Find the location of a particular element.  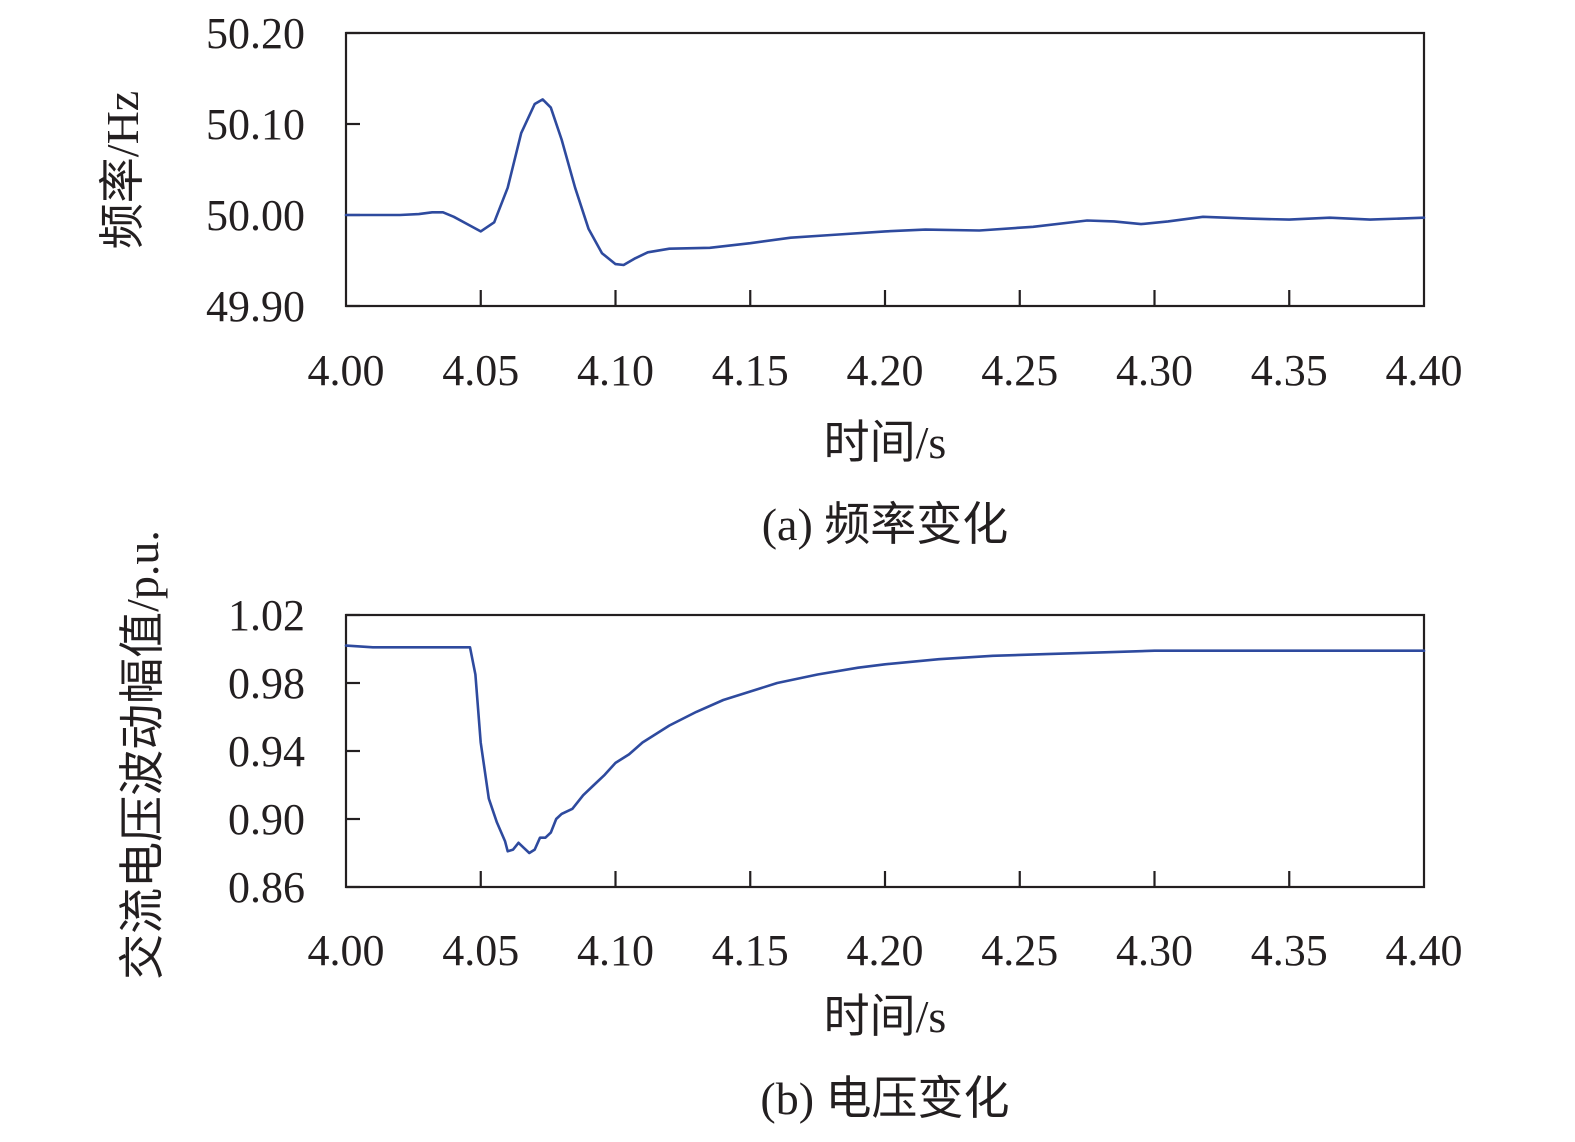

y-axis-ticks: 1.02 0.98 0.94 0.90 0.86 is located at coordinates (294, 751).